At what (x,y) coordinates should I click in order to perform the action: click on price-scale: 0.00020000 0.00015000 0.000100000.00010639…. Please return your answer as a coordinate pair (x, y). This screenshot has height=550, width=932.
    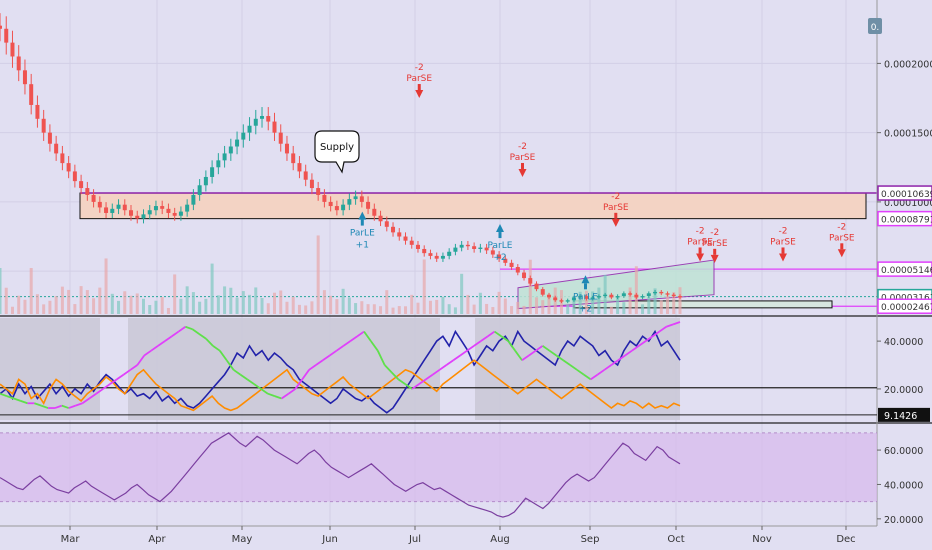
    Looking at the image, I should click on (904, 292).